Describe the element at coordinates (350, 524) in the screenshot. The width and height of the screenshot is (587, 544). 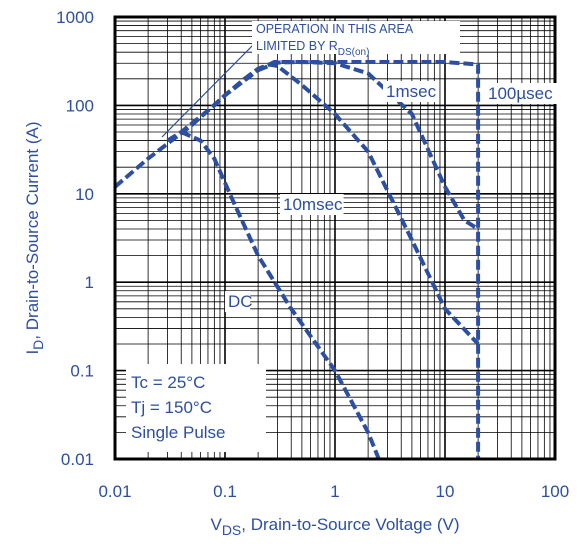
I see `x-axis-title-rest: , Drain-to-Source Voltage (V)` at that location.